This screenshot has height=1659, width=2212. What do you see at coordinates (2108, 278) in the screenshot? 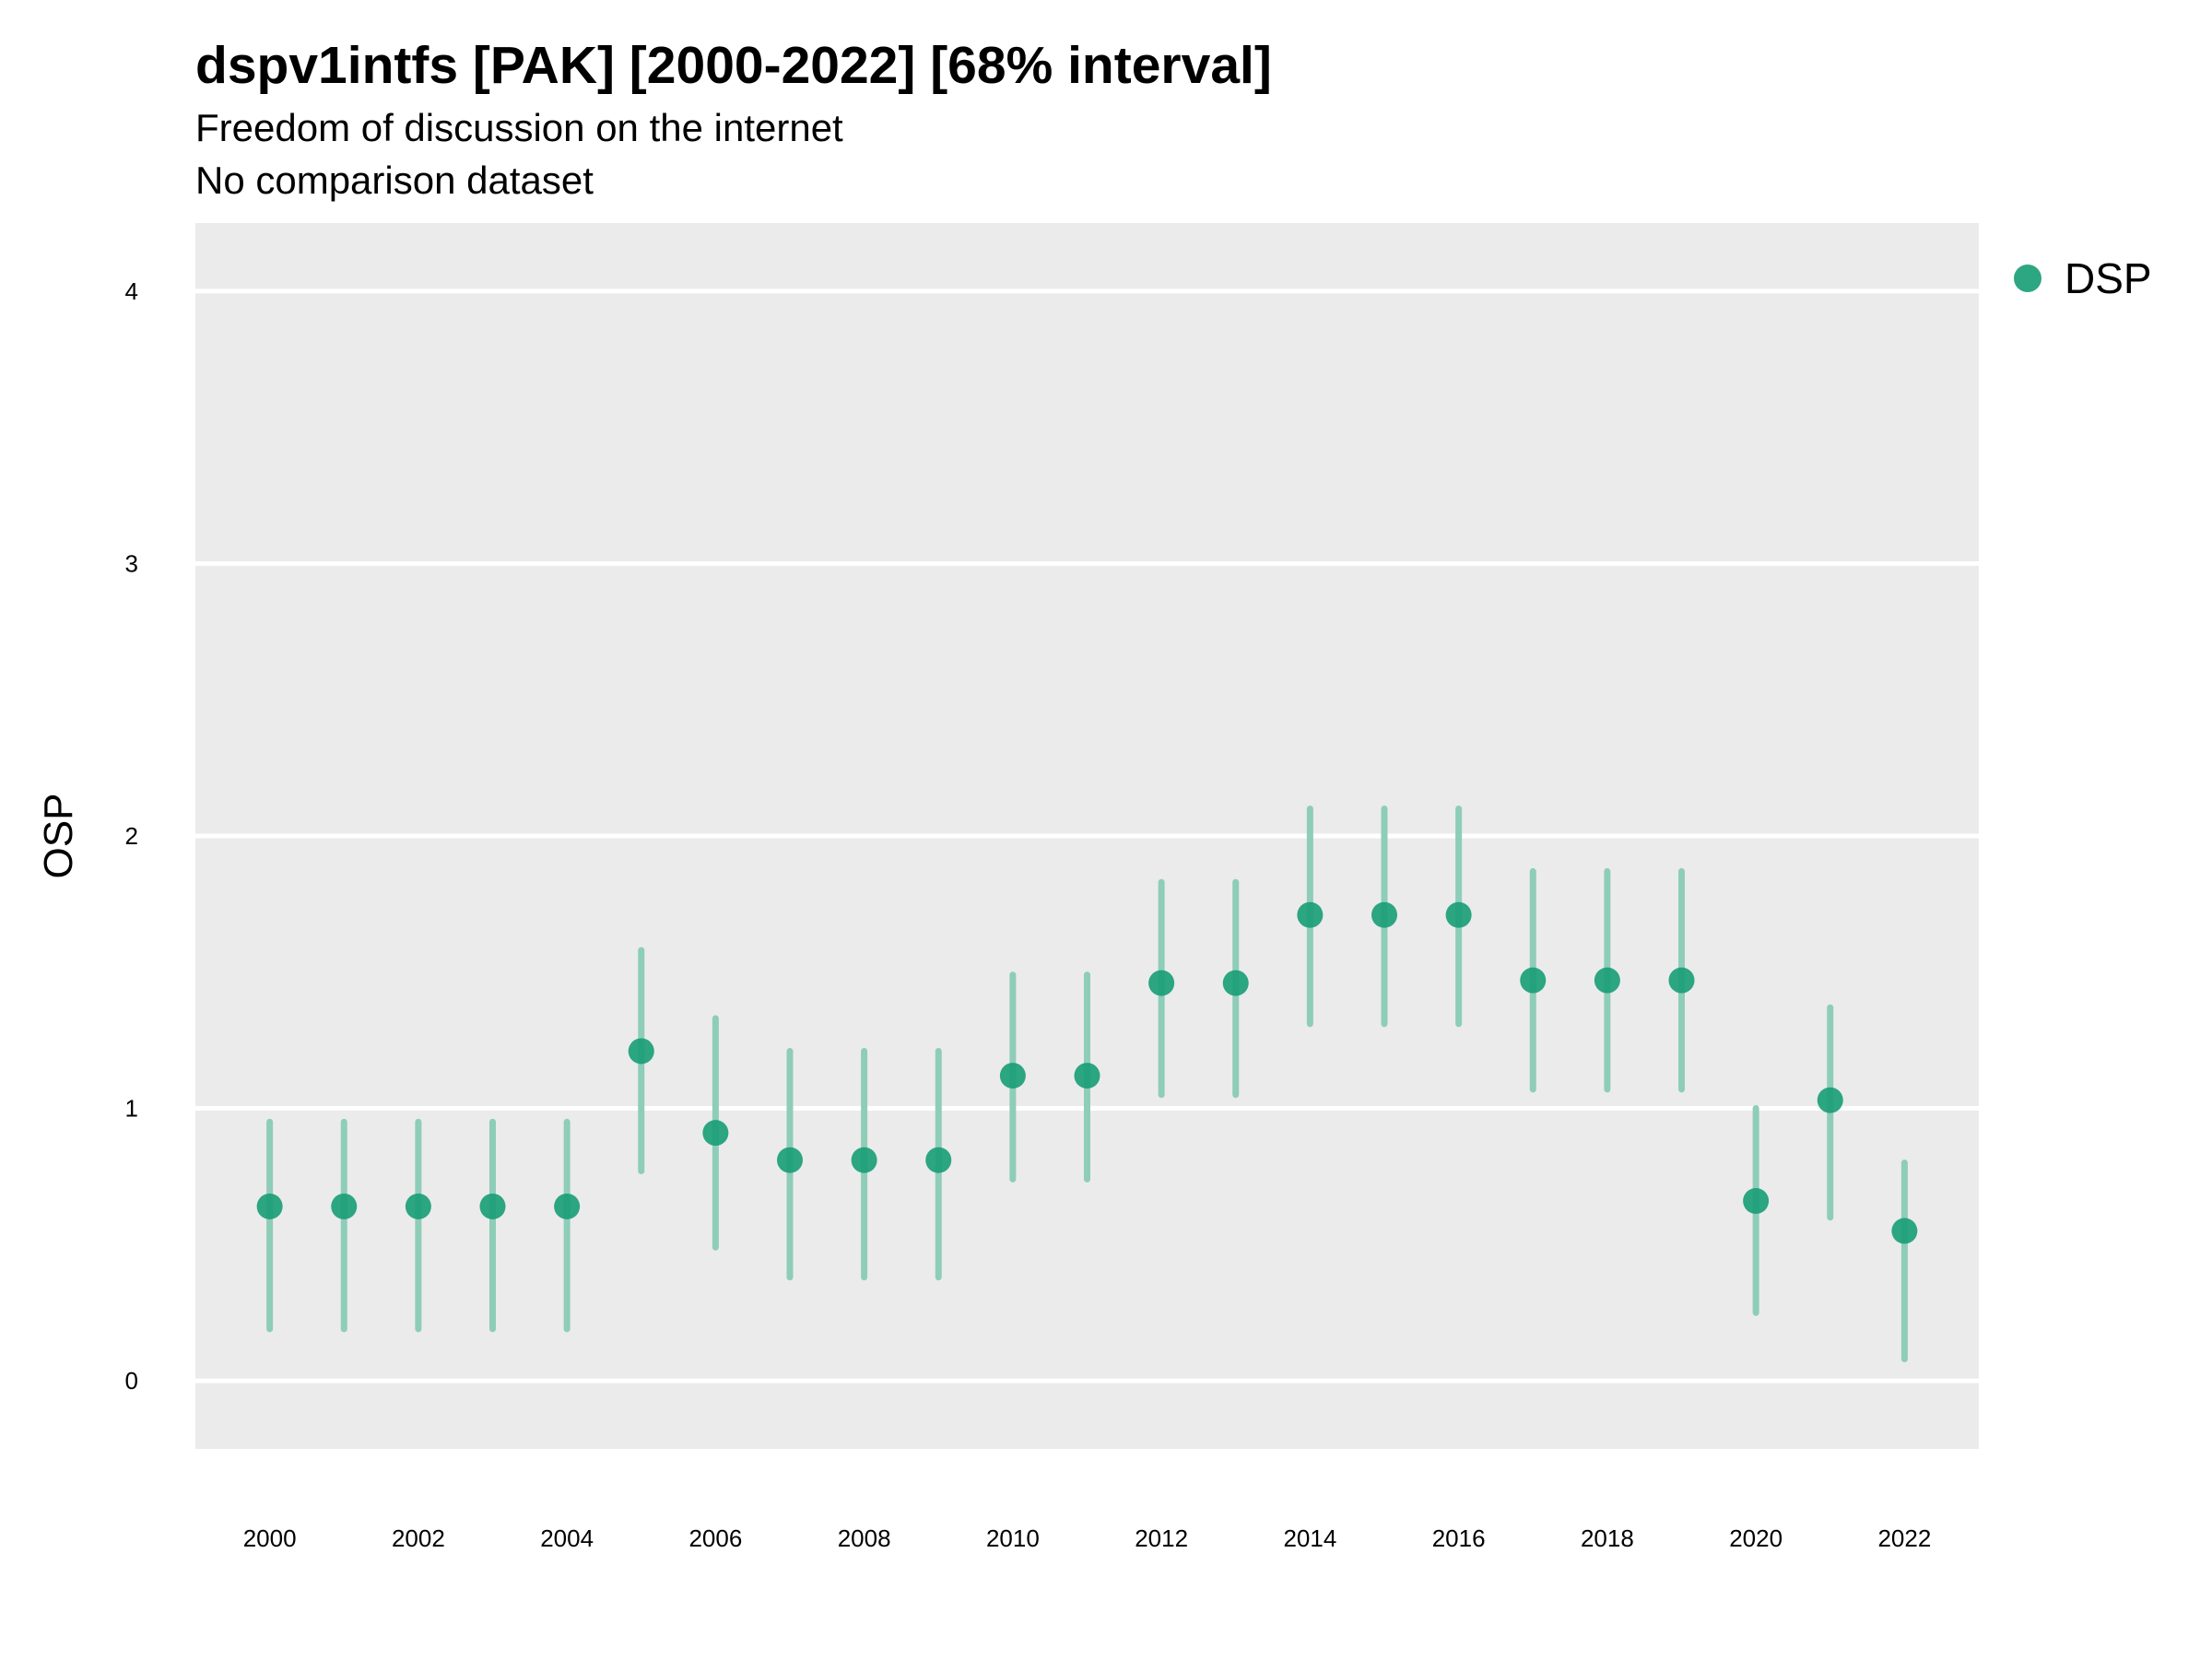
I see `legend-label: DSP` at bounding box center [2108, 278].